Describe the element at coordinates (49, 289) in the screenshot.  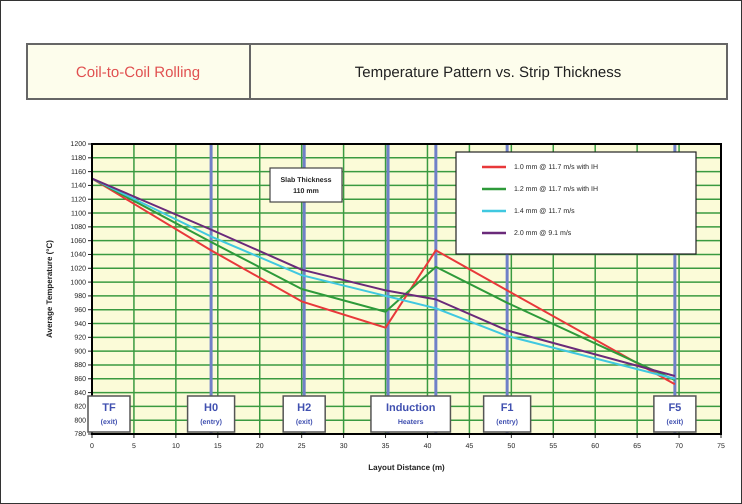
I see `y-axis-title: Average Temperature (°C)` at that location.